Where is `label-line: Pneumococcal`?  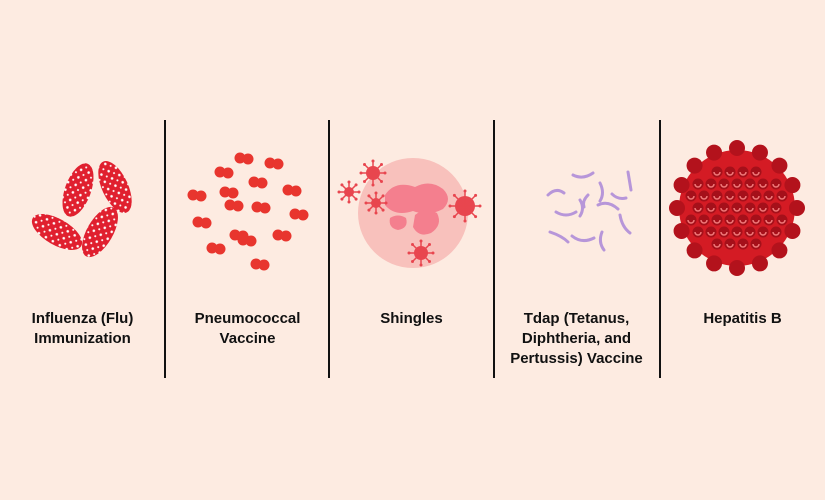 label-line: Pneumococcal is located at coordinates (247, 318).